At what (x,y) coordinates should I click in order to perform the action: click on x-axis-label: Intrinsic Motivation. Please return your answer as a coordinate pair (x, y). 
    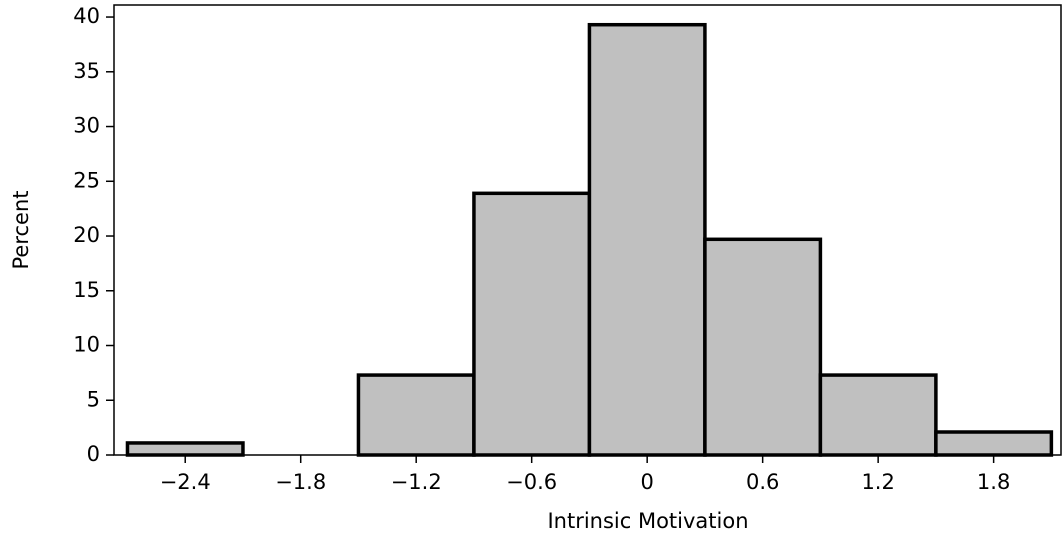
    Looking at the image, I should click on (647, 521).